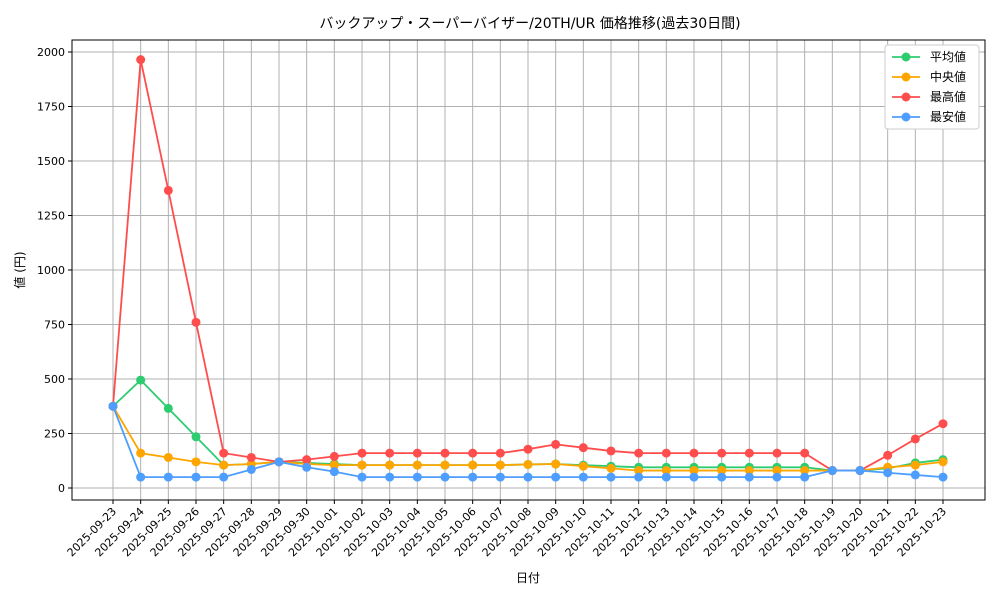 This screenshot has width=1000, height=604. What do you see at coordinates (932, 87) in the screenshot?
I see `legend-box` at bounding box center [932, 87].